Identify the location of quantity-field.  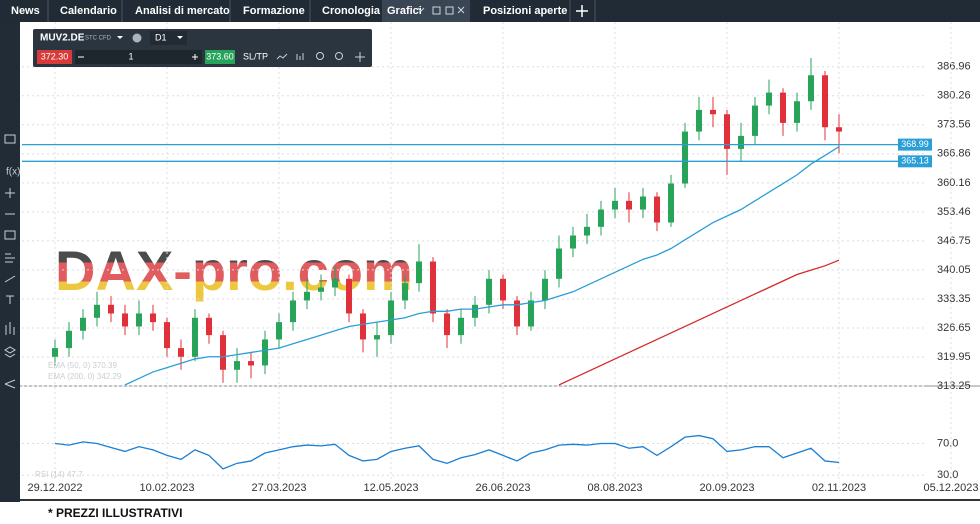
(138, 57).